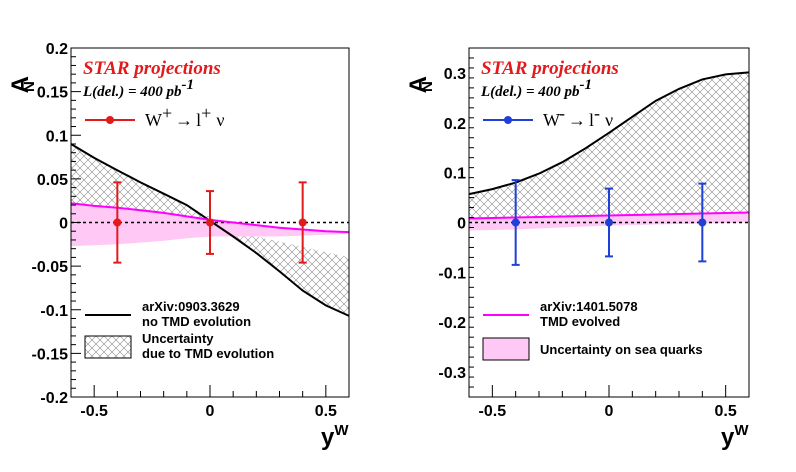 Image resolution: width=796 pixels, height=472 pixels. What do you see at coordinates (621, 349) in the screenshot?
I see `legend-text-line1: Uncertainty on sea quarks` at bounding box center [621, 349].